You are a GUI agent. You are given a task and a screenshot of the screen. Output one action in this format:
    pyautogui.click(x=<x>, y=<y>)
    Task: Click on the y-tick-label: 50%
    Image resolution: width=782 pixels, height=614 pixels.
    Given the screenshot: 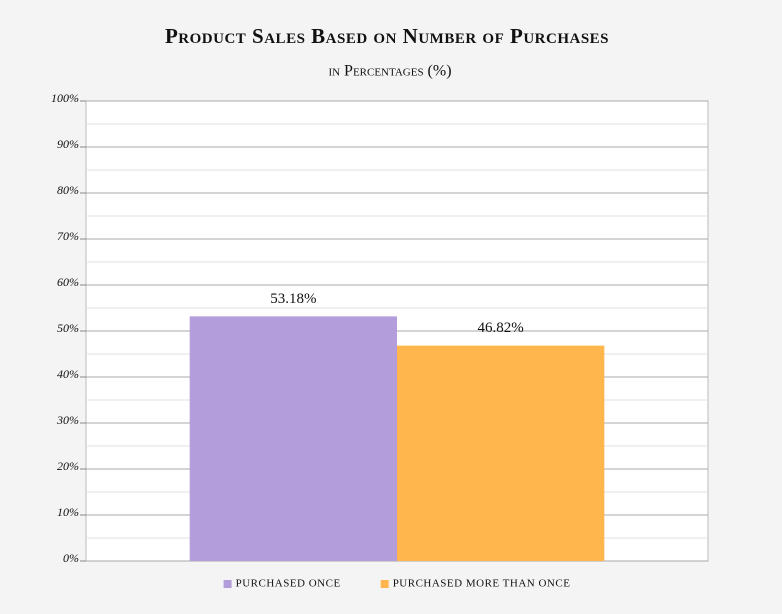 What is the action you would take?
    pyautogui.click(x=68, y=328)
    